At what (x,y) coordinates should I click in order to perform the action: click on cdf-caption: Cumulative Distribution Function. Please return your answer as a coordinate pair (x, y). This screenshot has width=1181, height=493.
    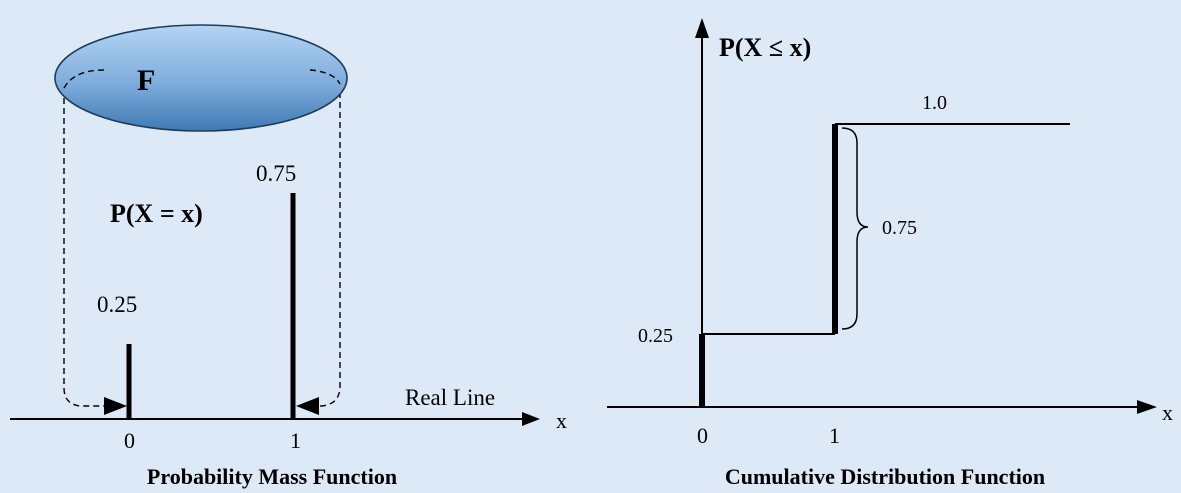
    Looking at the image, I should click on (885, 476).